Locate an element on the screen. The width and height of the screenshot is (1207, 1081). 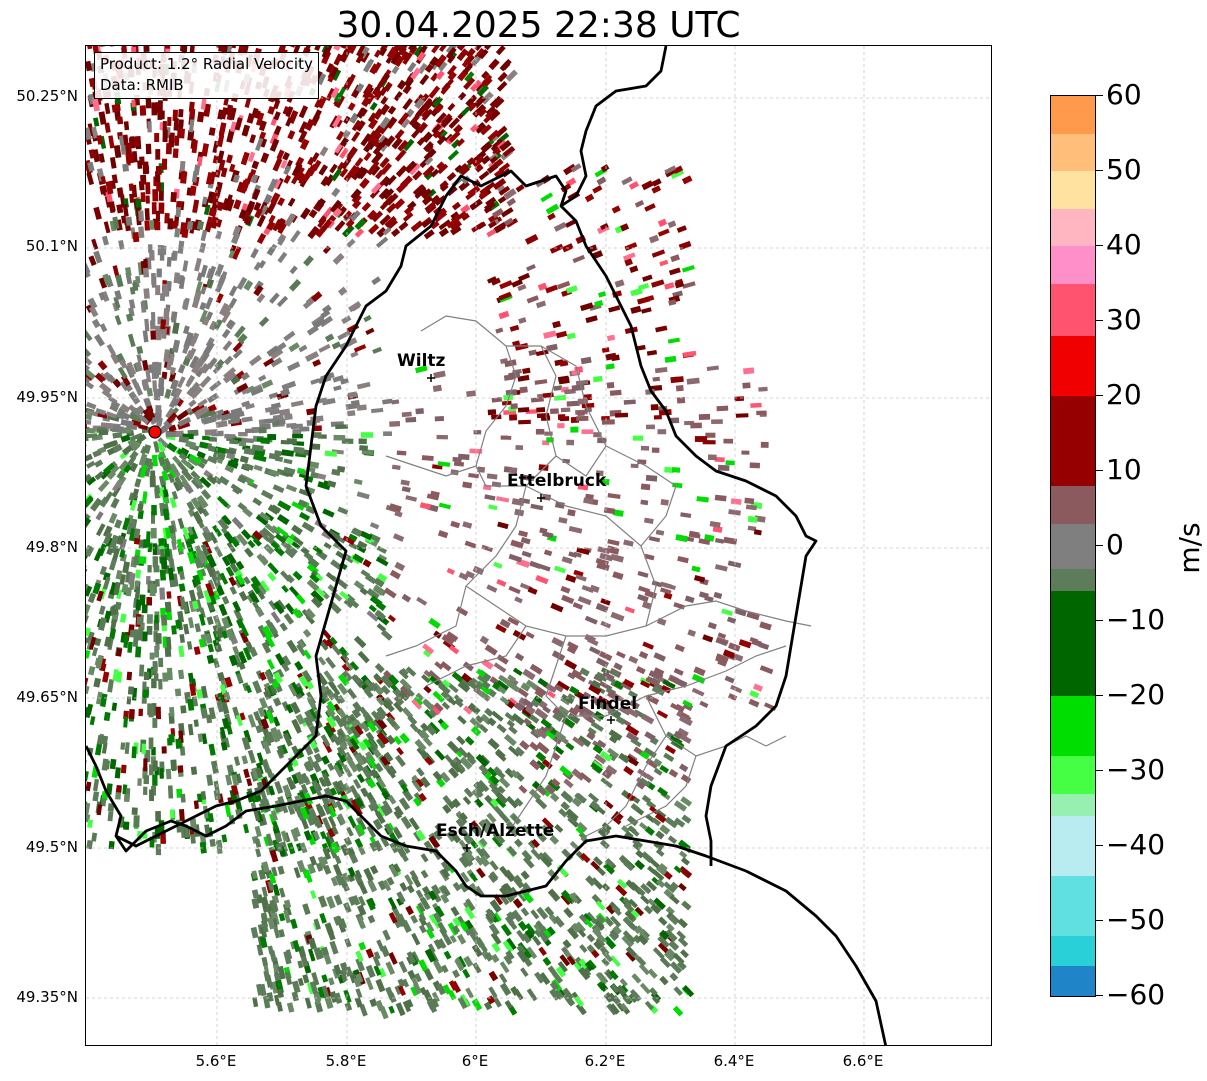
lon-tick-label: 6.6°E is located at coordinates (863, 1061).